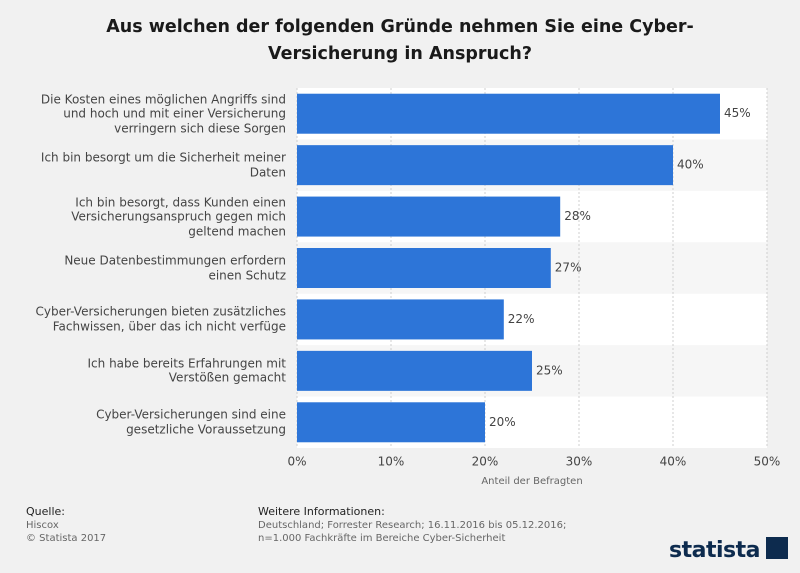 This screenshot has height=573, width=800. Describe the element at coordinates (45, 511) in the screenshot. I see `source-heading: Quelle:` at that location.